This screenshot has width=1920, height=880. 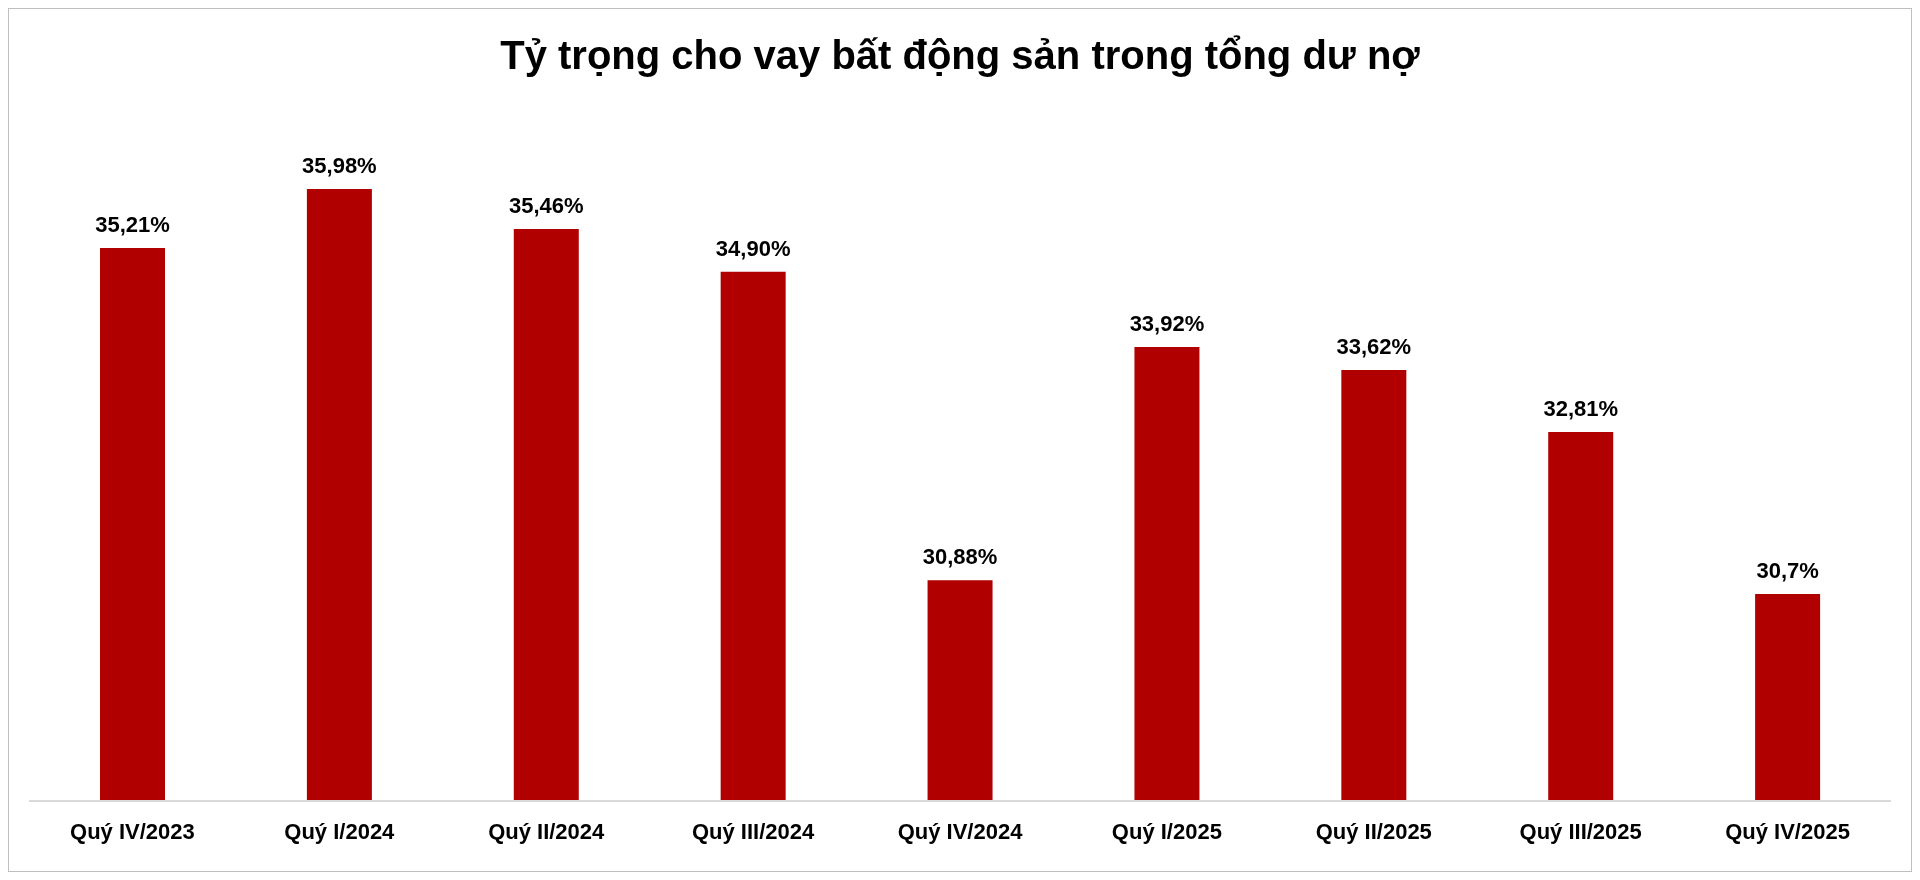 I want to click on data-label: 32,81%, so click(x=1581, y=409).